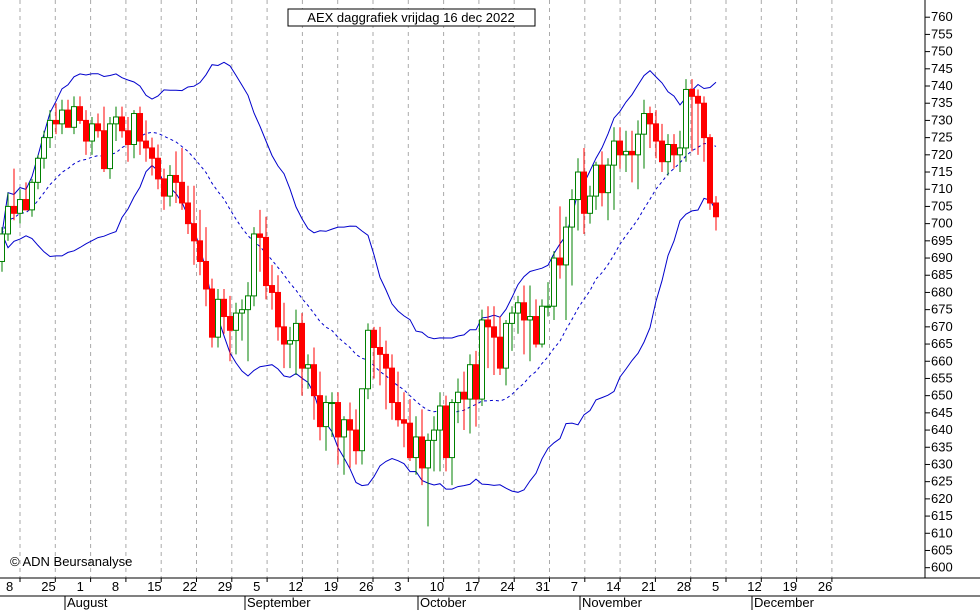  What do you see at coordinates (942, 446) in the screenshot?
I see `y-tick-label: 635` at bounding box center [942, 446].